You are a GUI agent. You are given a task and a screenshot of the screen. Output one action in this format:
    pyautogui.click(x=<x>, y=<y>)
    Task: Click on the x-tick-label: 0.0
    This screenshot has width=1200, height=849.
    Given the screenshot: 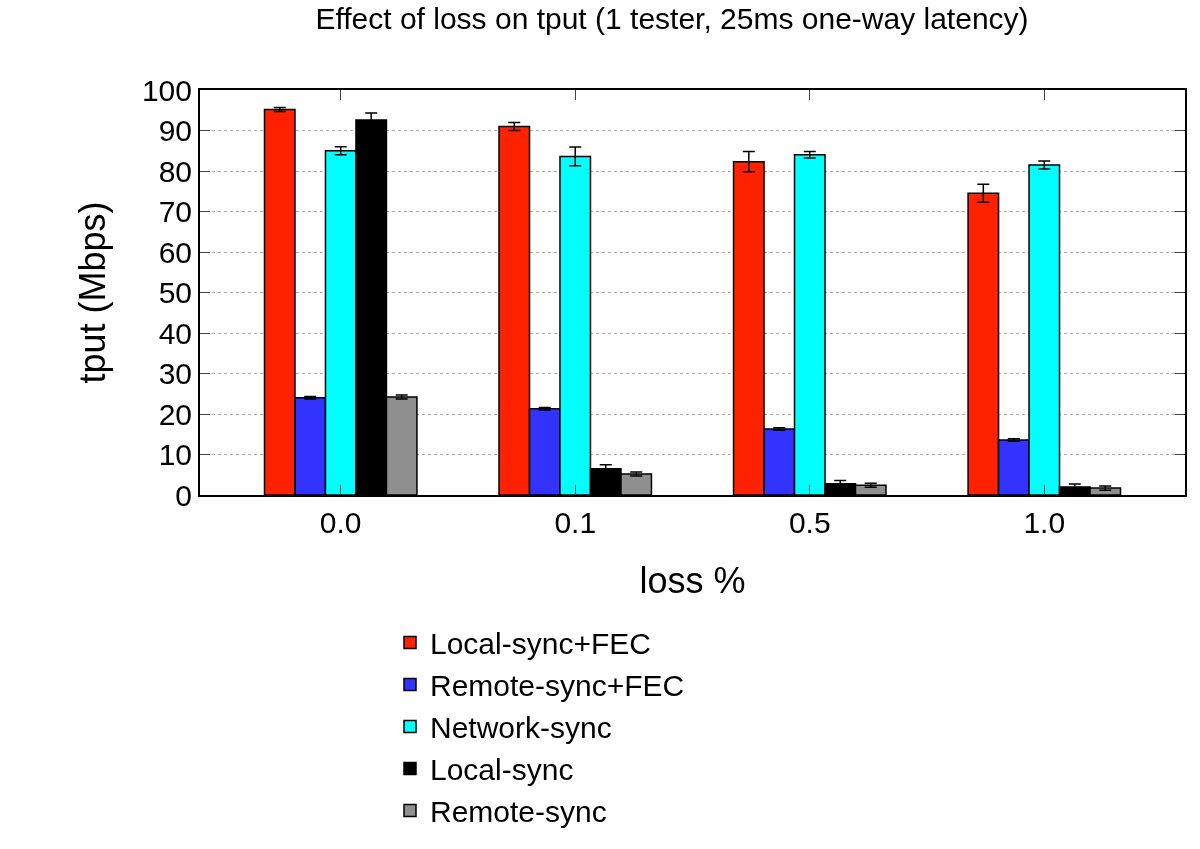 What is the action you would take?
    pyautogui.click(x=340, y=522)
    